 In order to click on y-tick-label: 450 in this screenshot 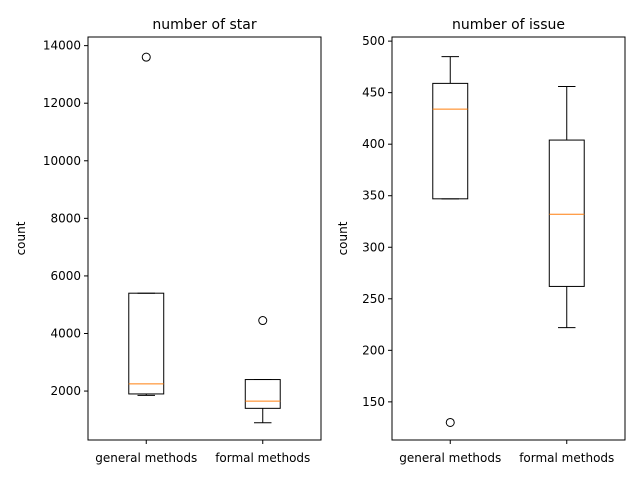, I will do `click(373, 93)`.